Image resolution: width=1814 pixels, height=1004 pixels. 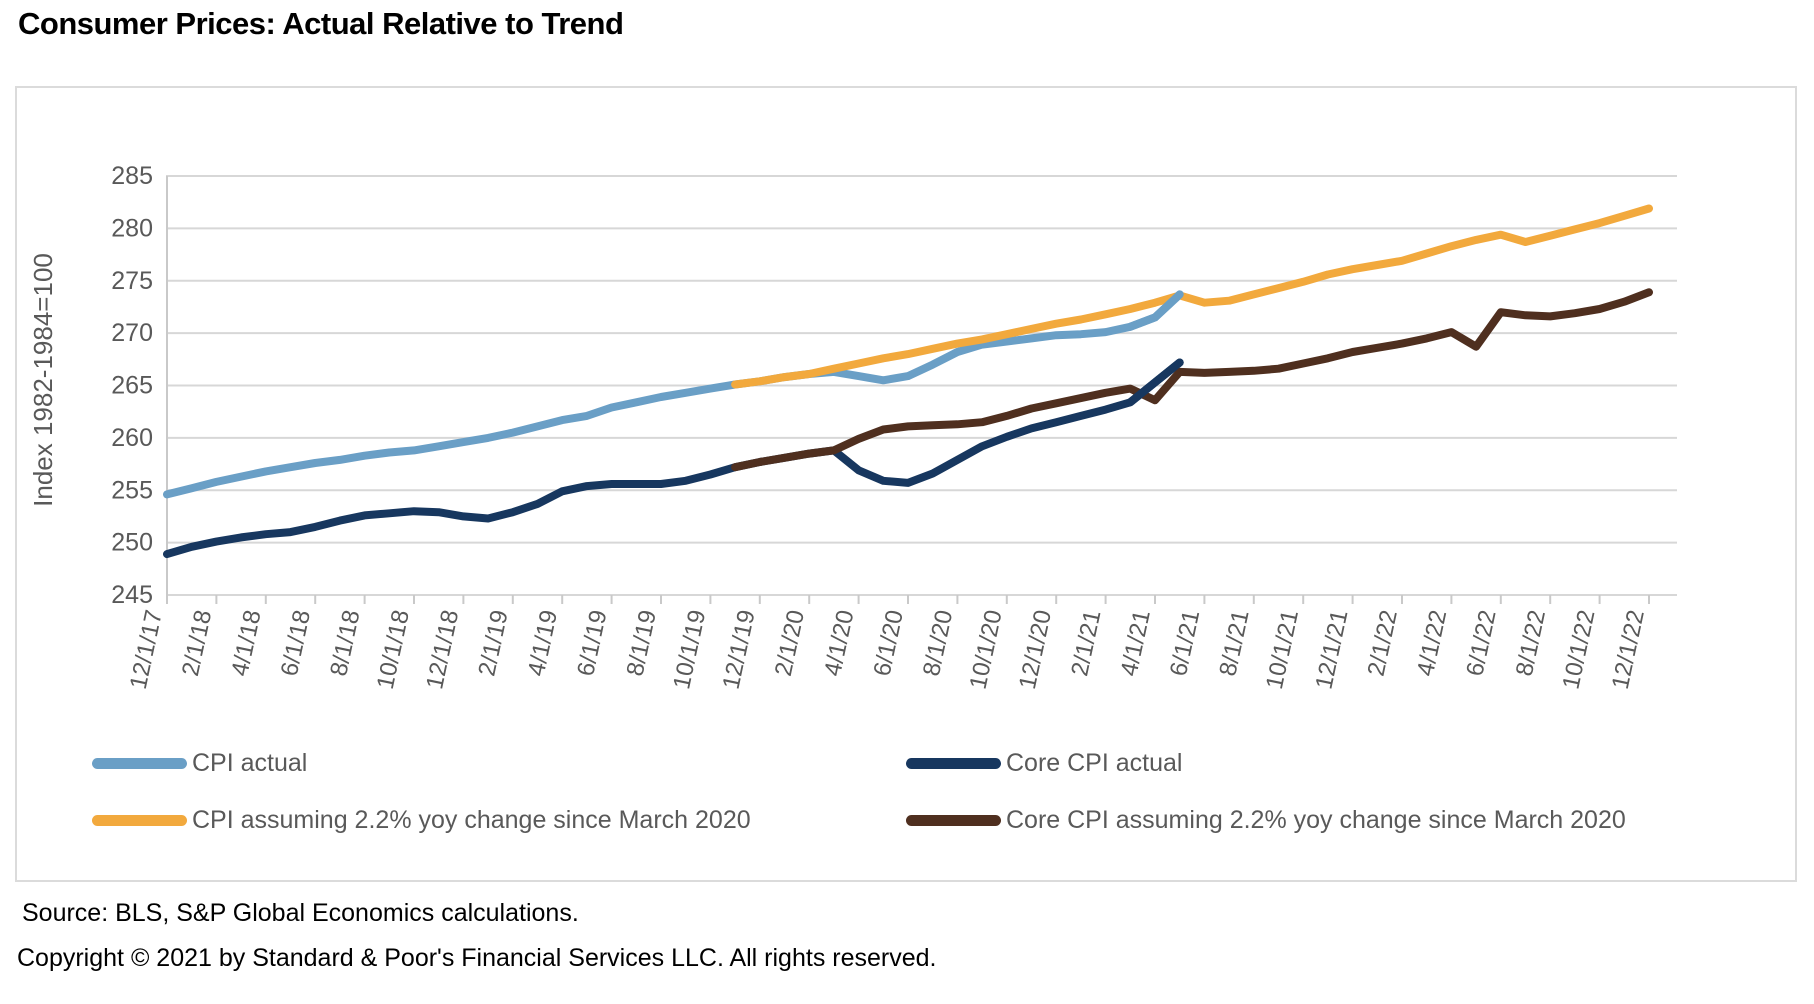 What do you see at coordinates (132, 228) in the screenshot?
I see `y-tick-label: 280` at bounding box center [132, 228].